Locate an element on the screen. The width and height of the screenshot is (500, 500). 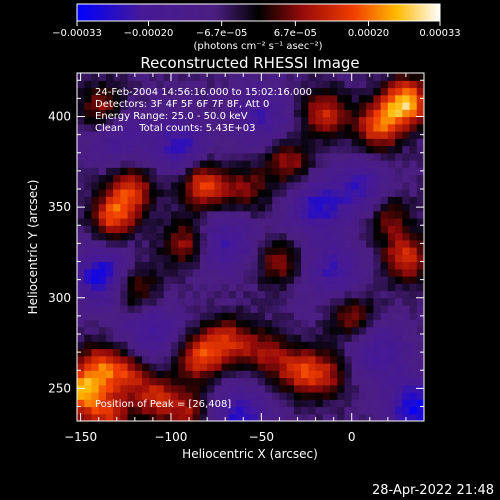
colorbar-tick-label: 0.00033 is located at coordinates (439, 33).